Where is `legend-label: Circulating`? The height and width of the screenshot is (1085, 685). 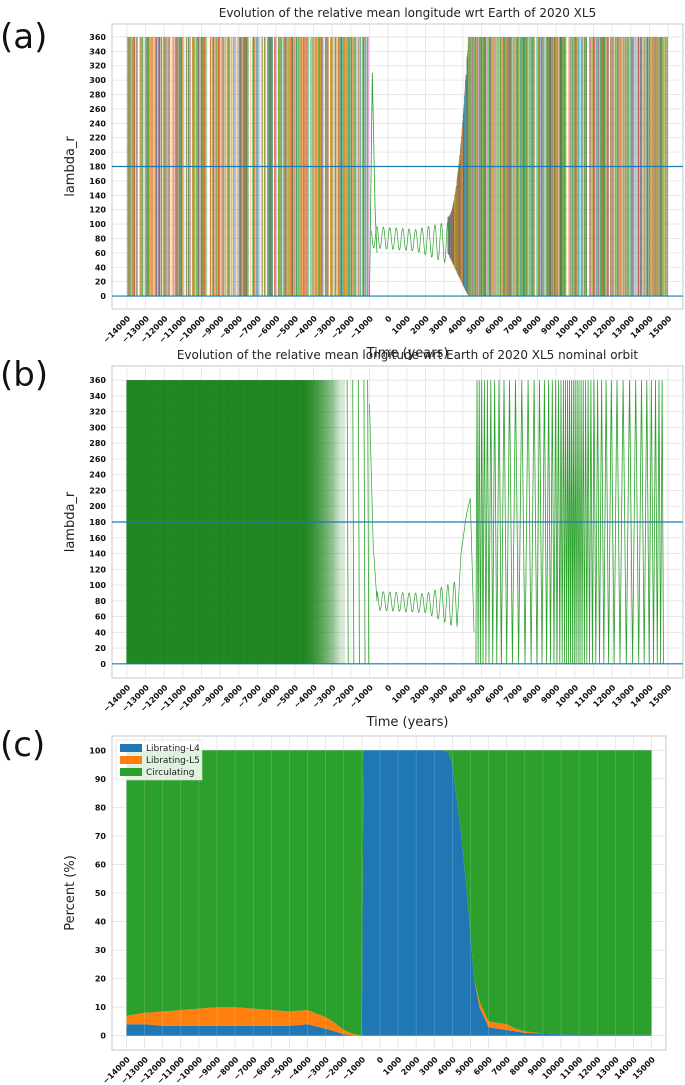
legend-label: Circulating is located at coordinates (170, 773).